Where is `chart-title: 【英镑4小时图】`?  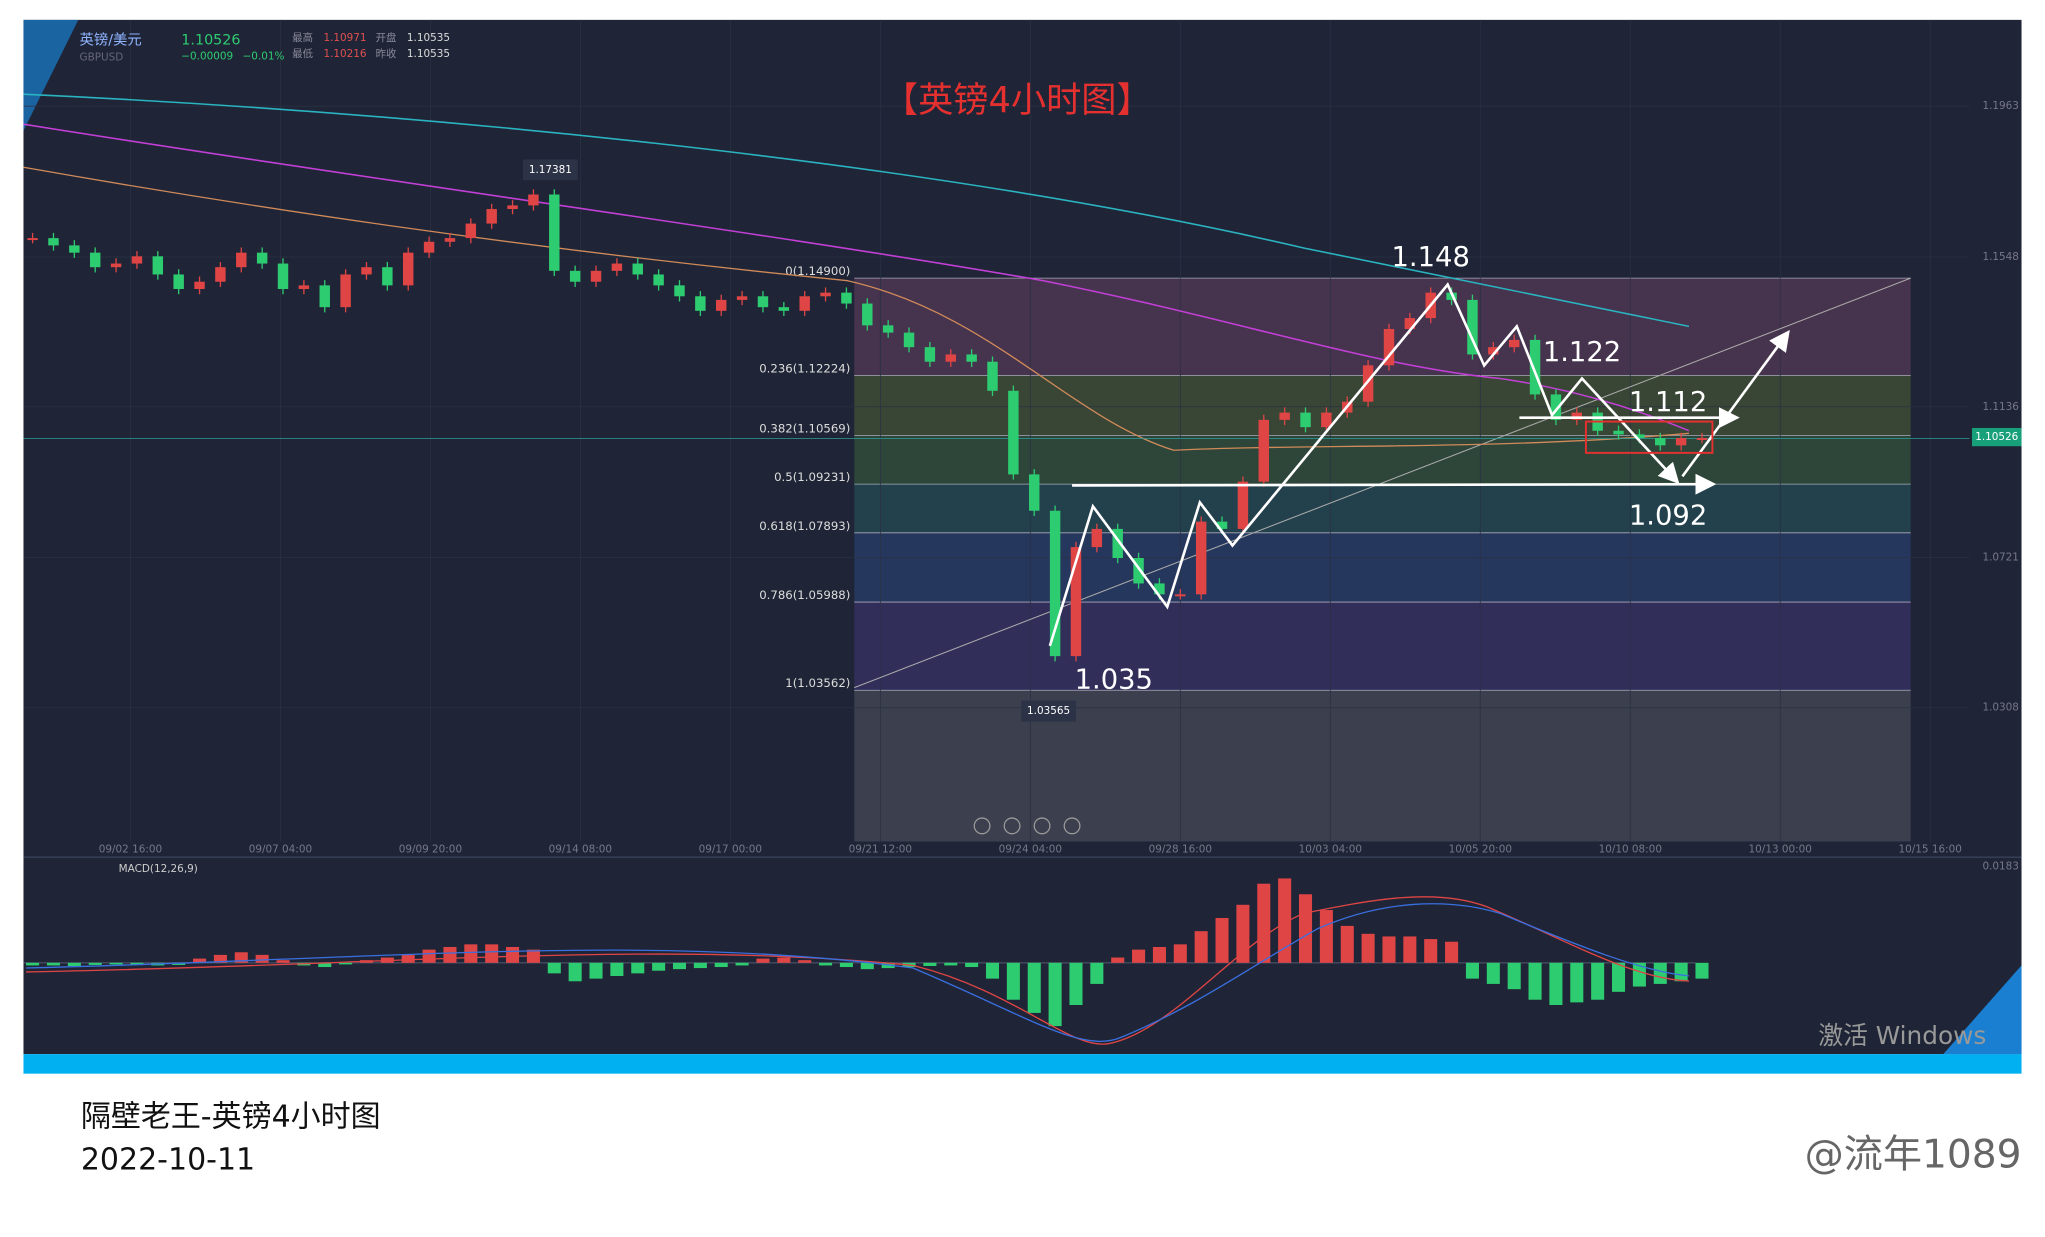 chart-title: 【英镑4小时图】 is located at coordinates (1017, 100).